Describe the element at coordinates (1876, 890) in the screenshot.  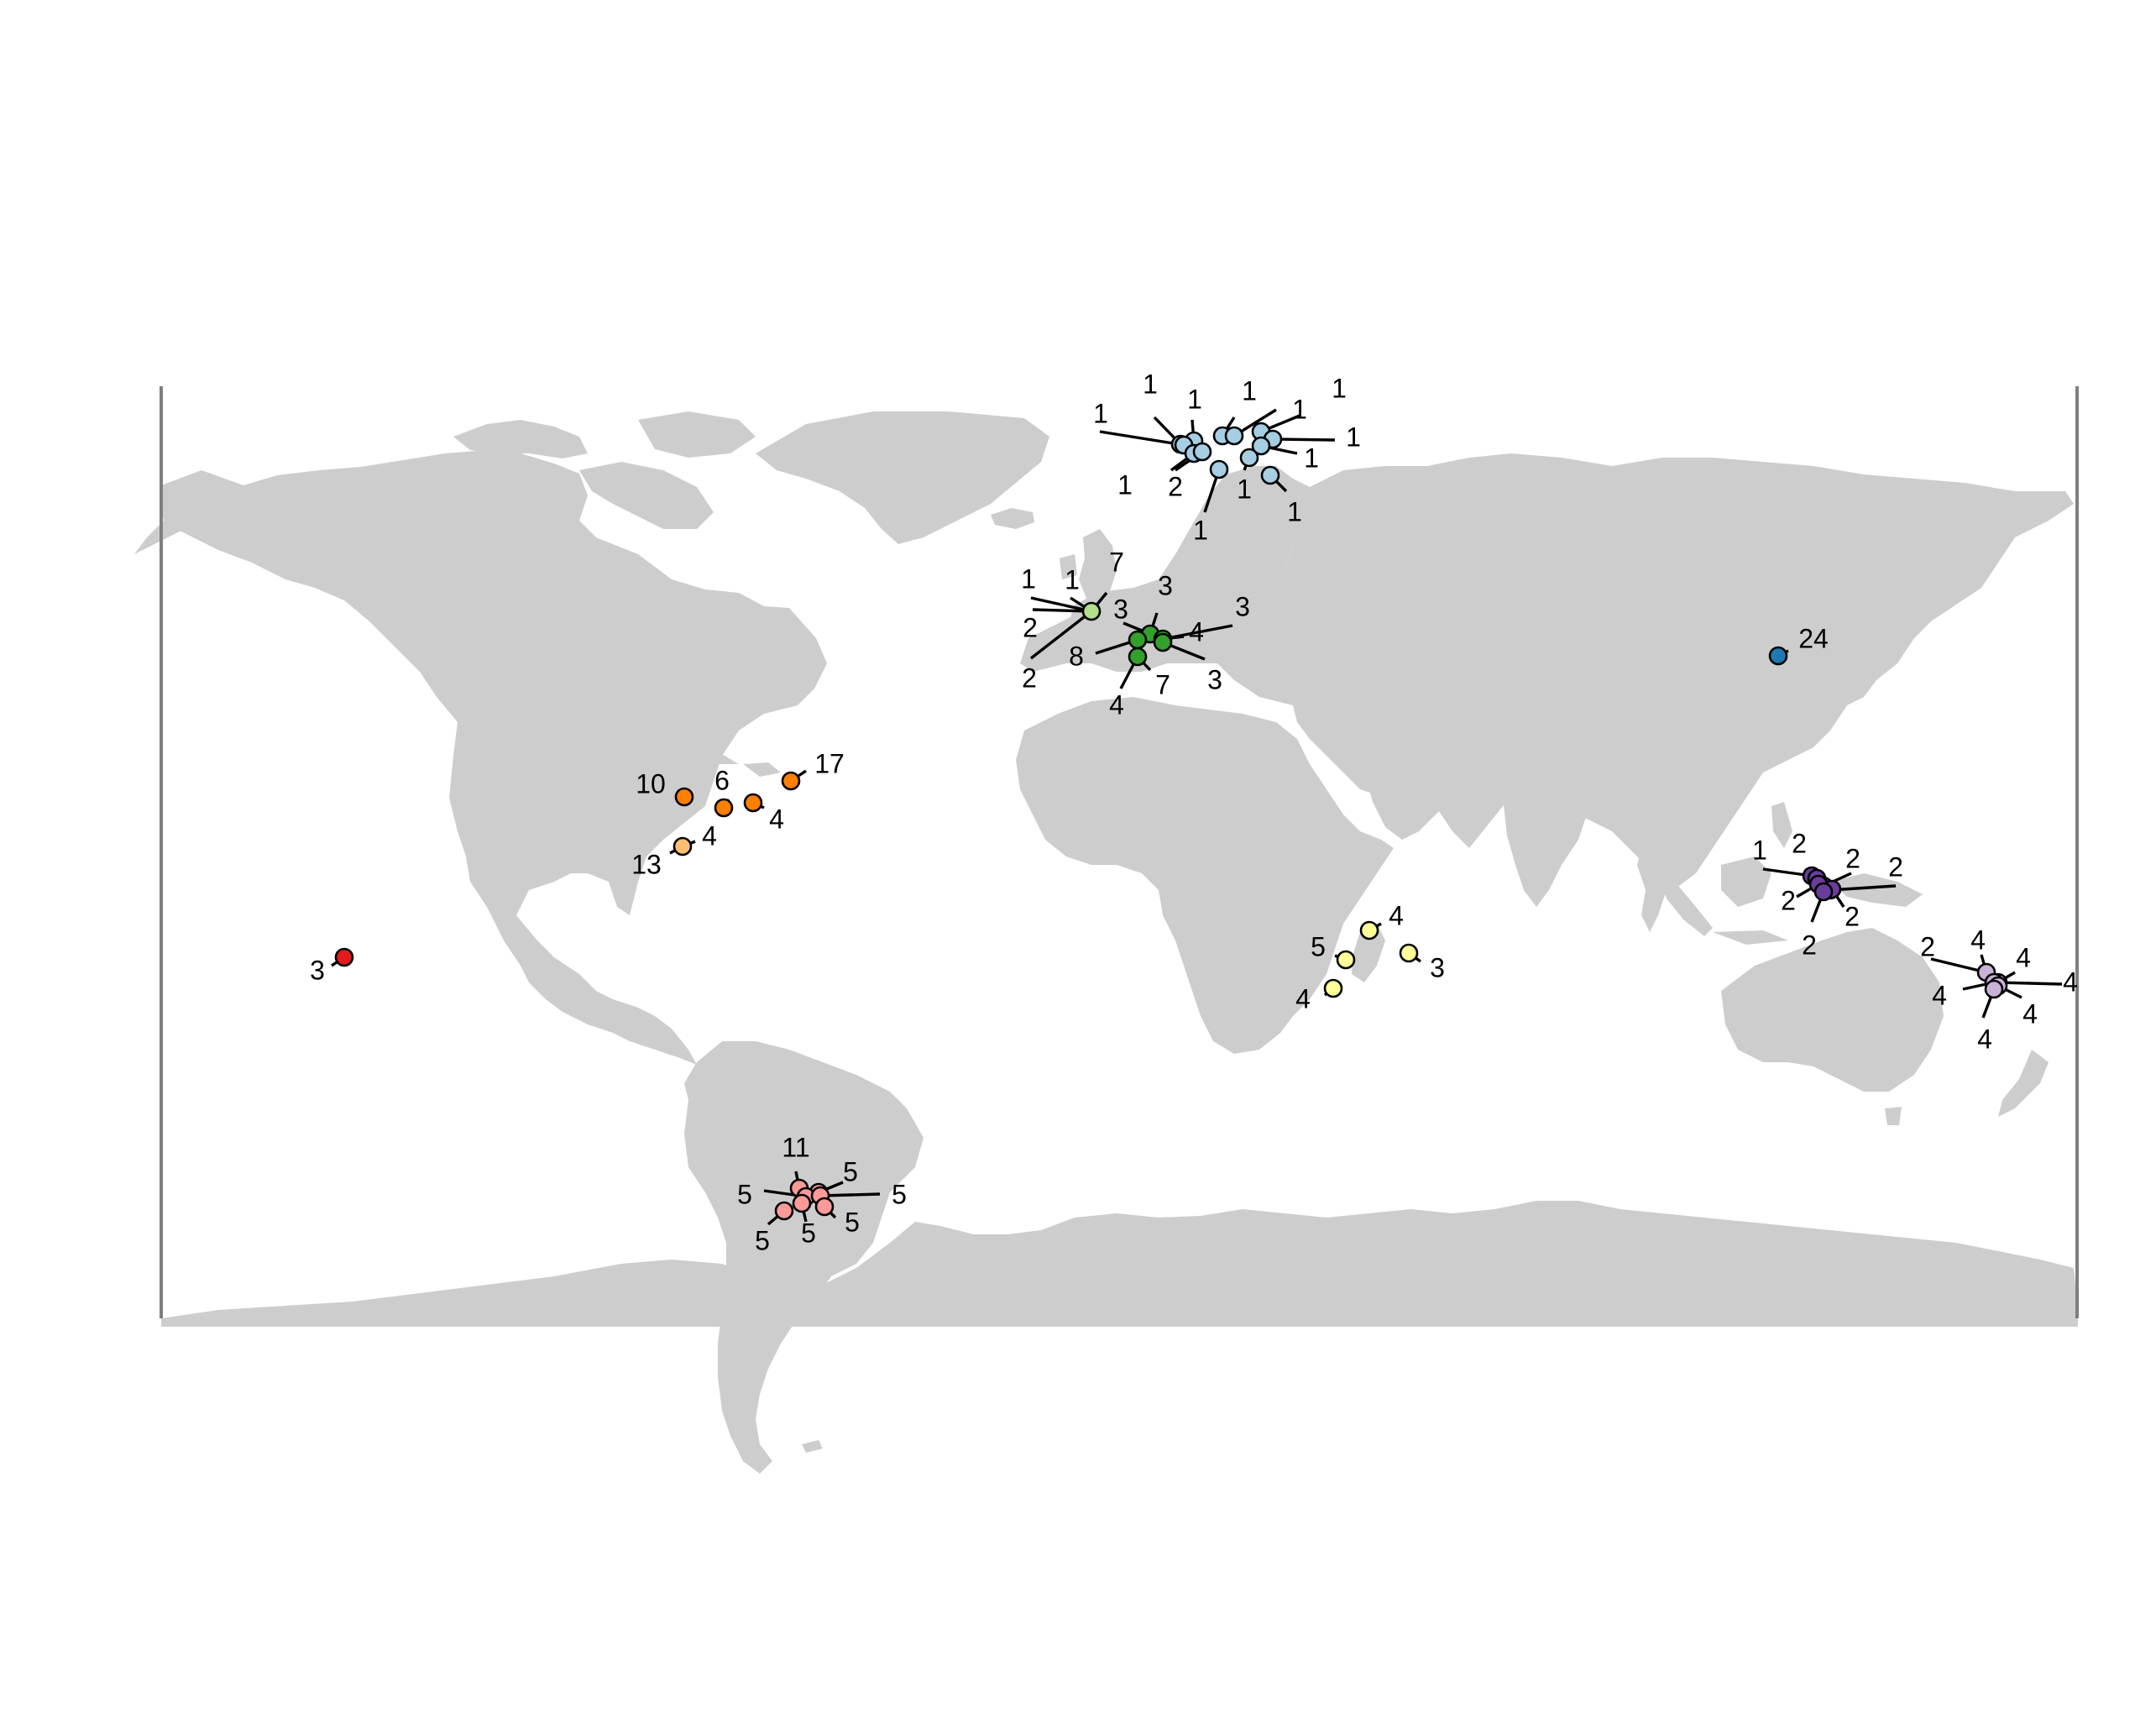
I see `new-guinea-landmass` at that location.